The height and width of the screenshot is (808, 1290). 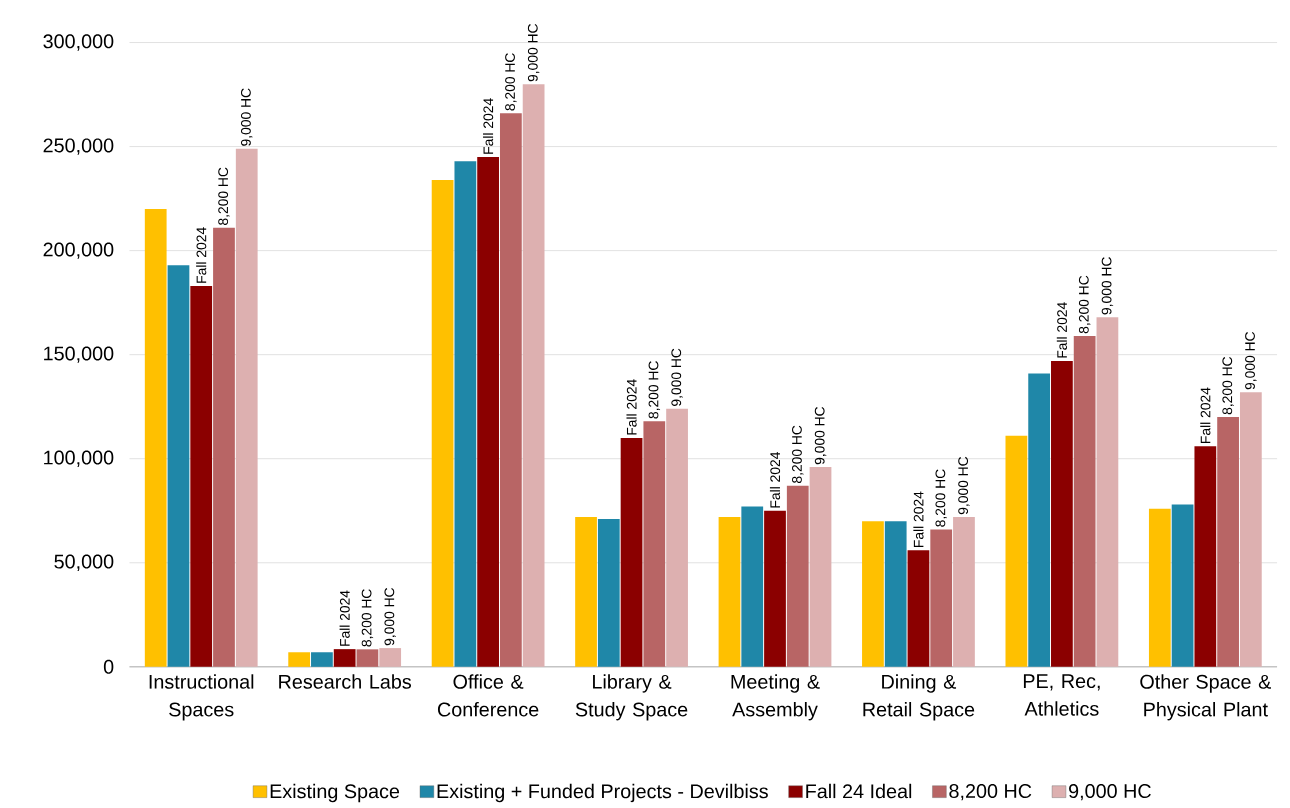 What do you see at coordinates (859, 791) in the screenshot?
I see `legend-label: Fall 24 Ideal` at bounding box center [859, 791].